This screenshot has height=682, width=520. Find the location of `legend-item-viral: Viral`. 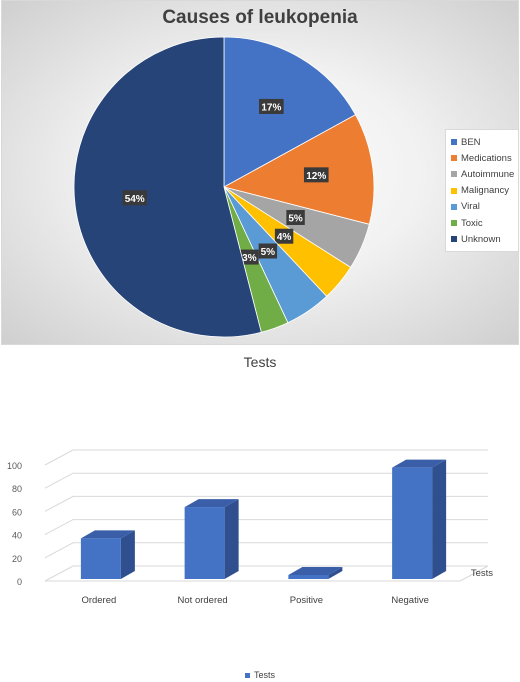

legend-item-viral: Viral is located at coordinates (484, 207).